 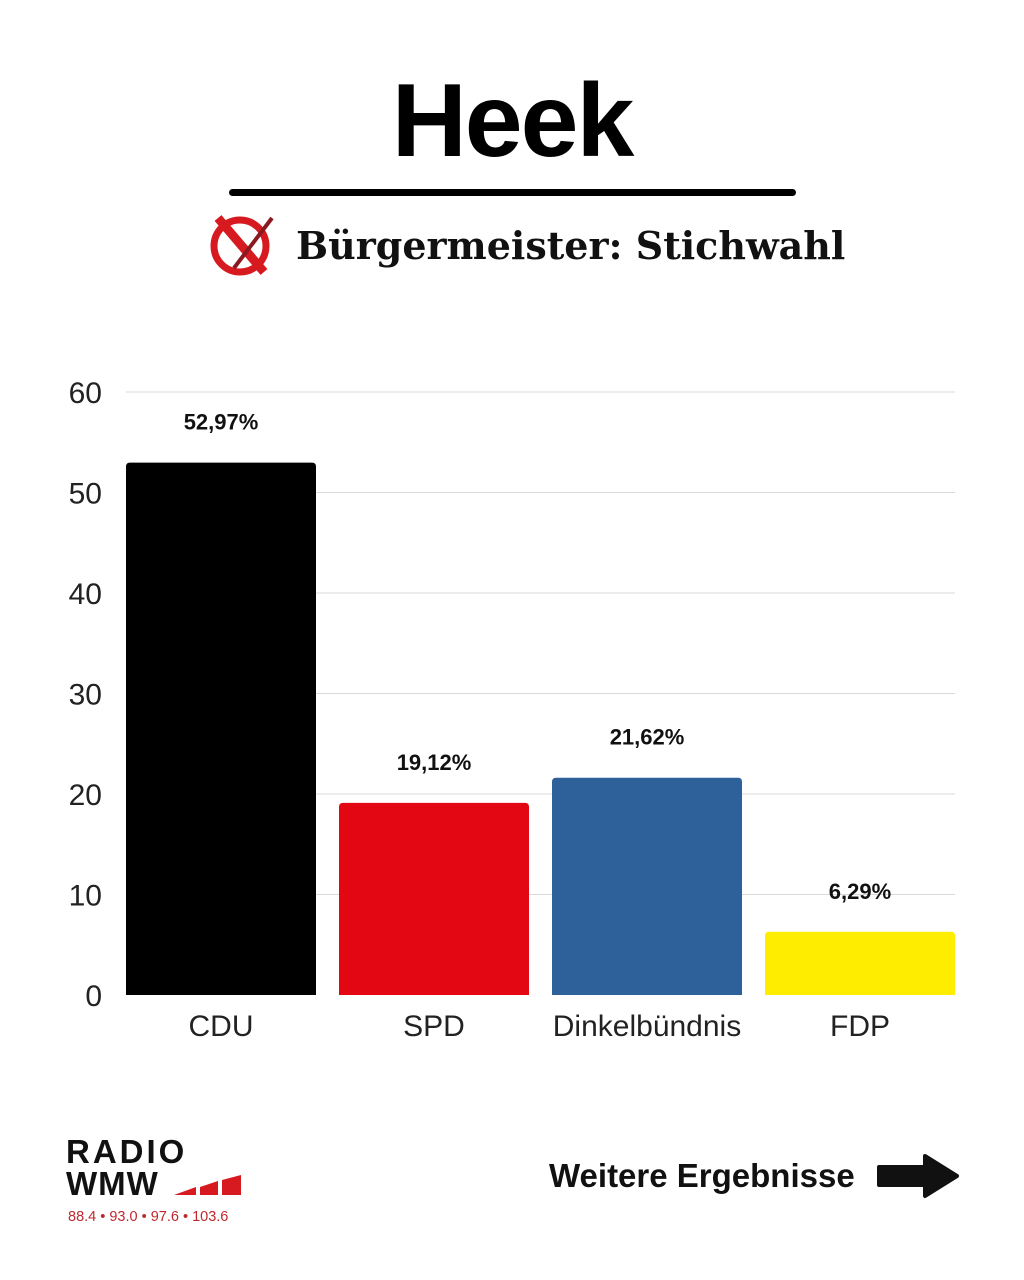 What do you see at coordinates (434, 1026) in the screenshot?
I see `x-category-label: SPD` at bounding box center [434, 1026].